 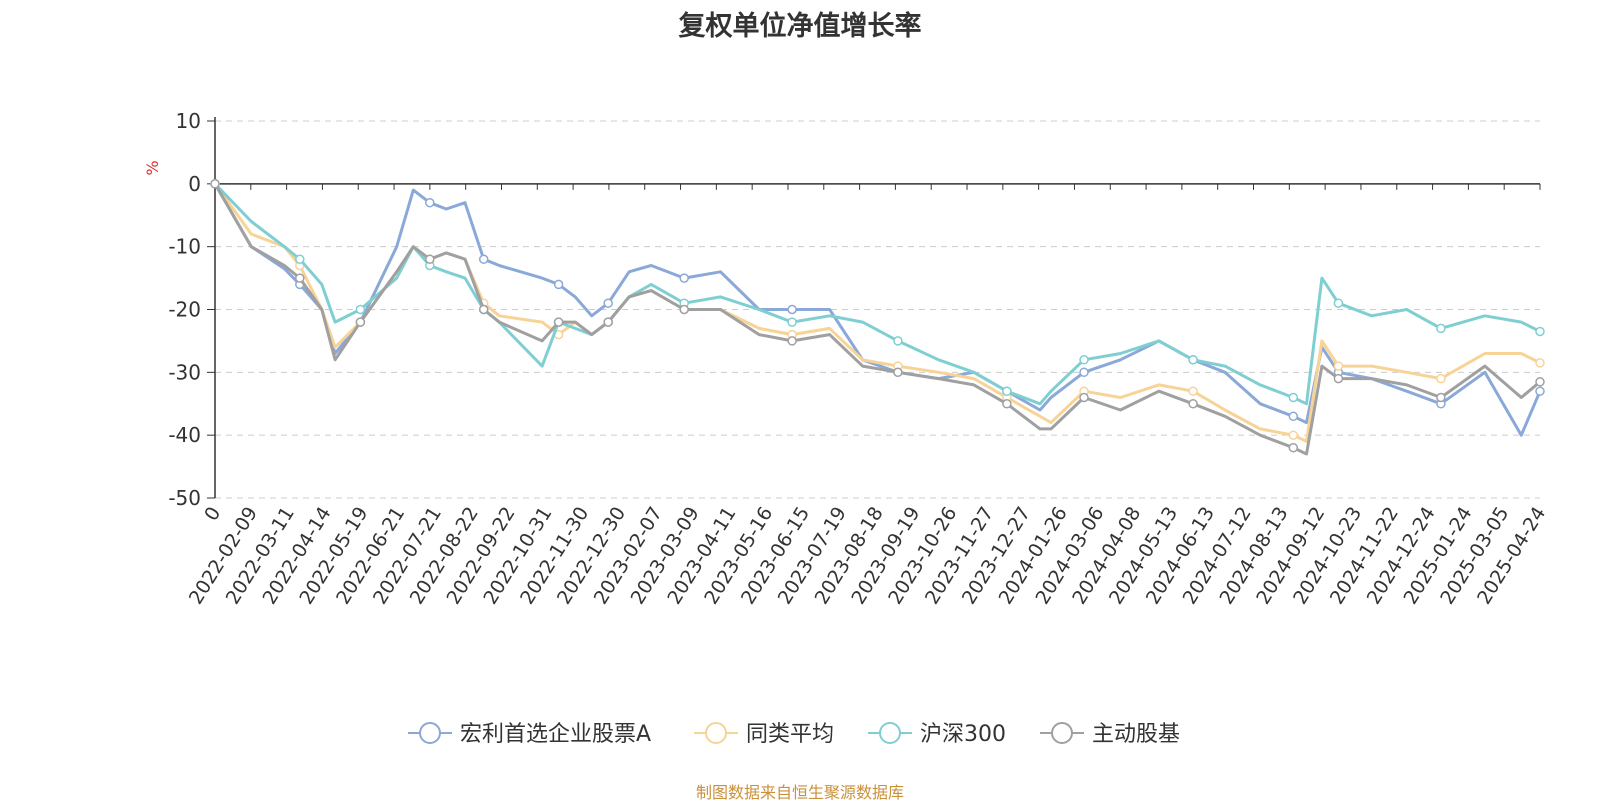 I want to click on chart-title: 复权单位净值增长率, so click(x=800, y=26).